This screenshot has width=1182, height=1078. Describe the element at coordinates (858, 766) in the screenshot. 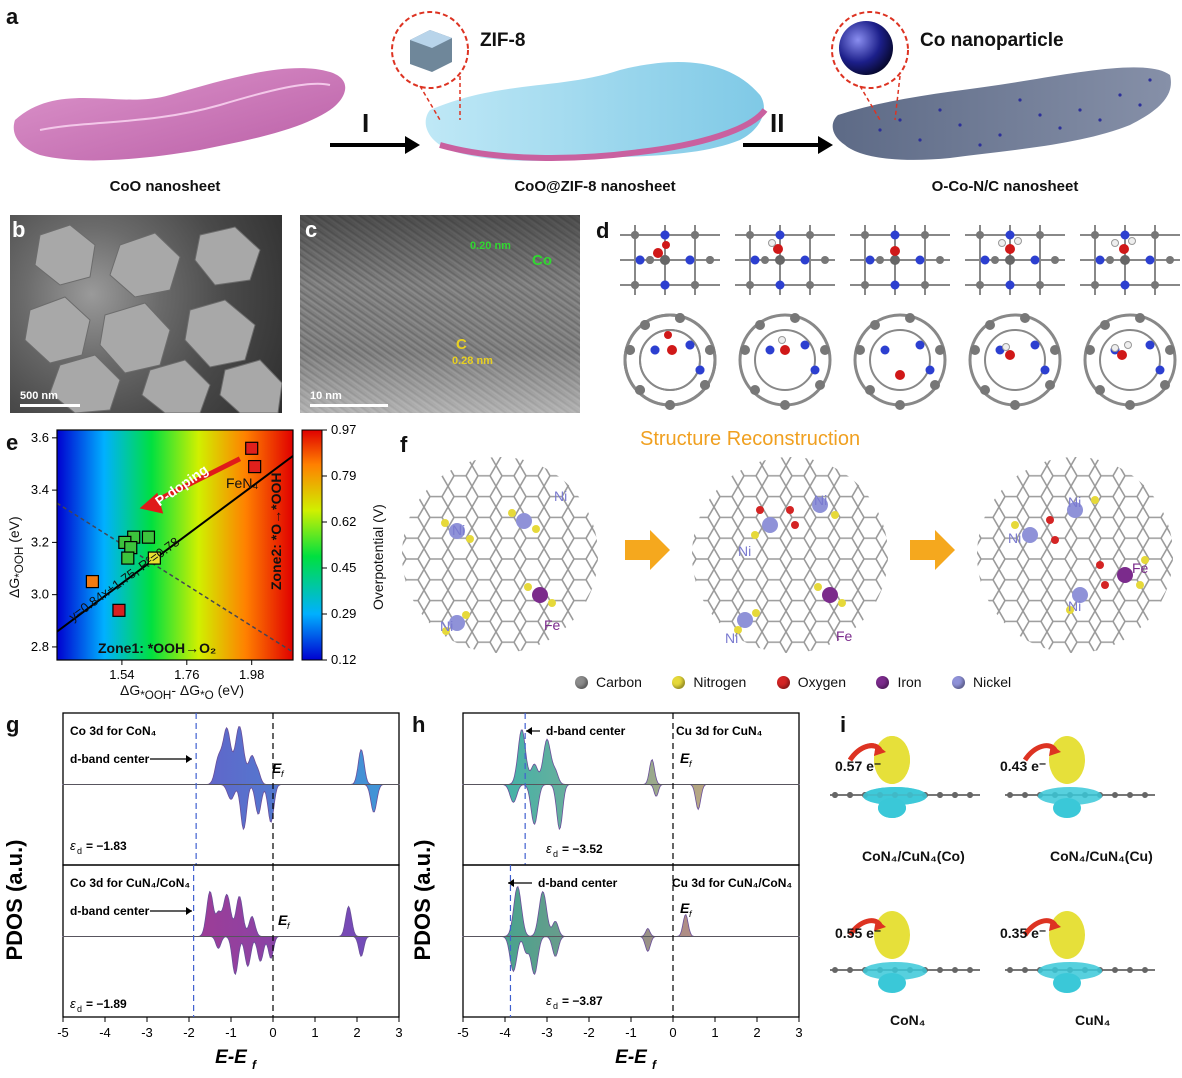

I see `charge-1: 0.57 e⁻` at that location.